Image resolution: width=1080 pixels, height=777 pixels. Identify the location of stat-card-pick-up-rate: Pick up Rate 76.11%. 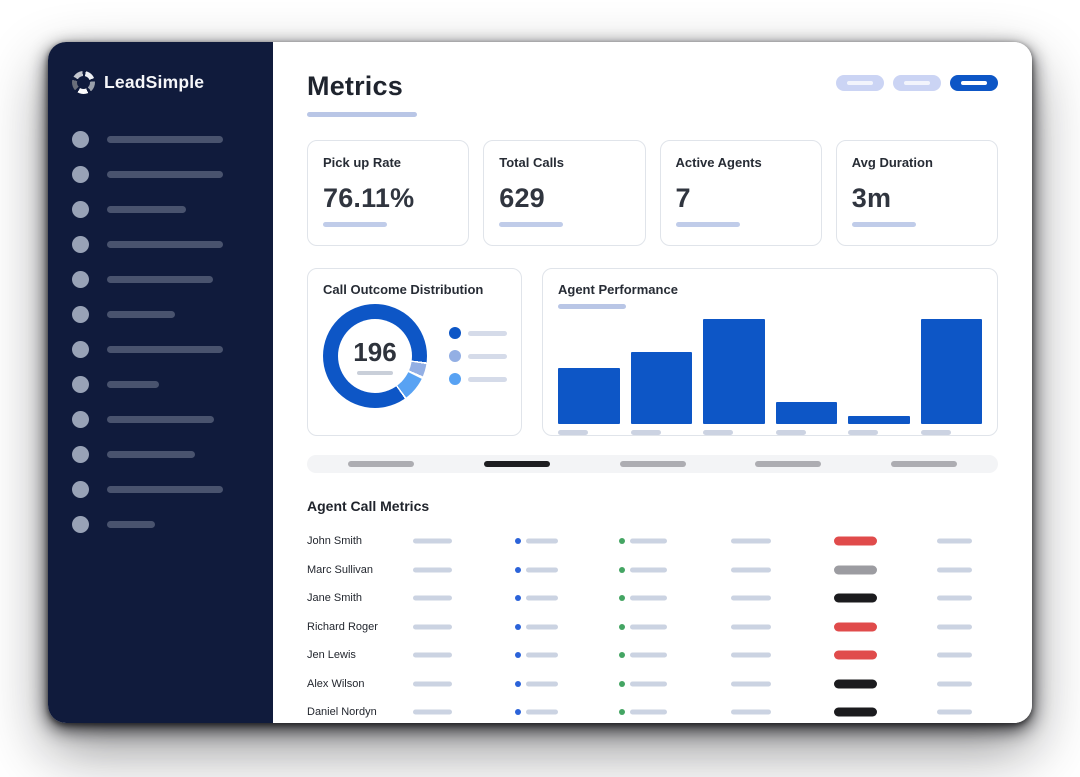
(388, 193).